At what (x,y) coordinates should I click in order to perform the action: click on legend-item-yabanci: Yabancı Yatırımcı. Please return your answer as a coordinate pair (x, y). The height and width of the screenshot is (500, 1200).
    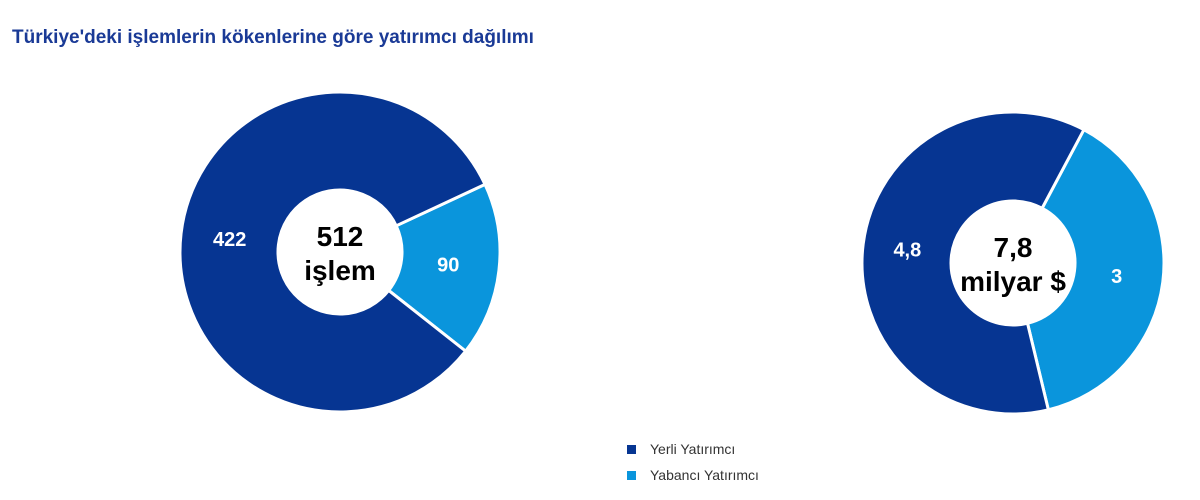
    Looking at the image, I should click on (693, 475).